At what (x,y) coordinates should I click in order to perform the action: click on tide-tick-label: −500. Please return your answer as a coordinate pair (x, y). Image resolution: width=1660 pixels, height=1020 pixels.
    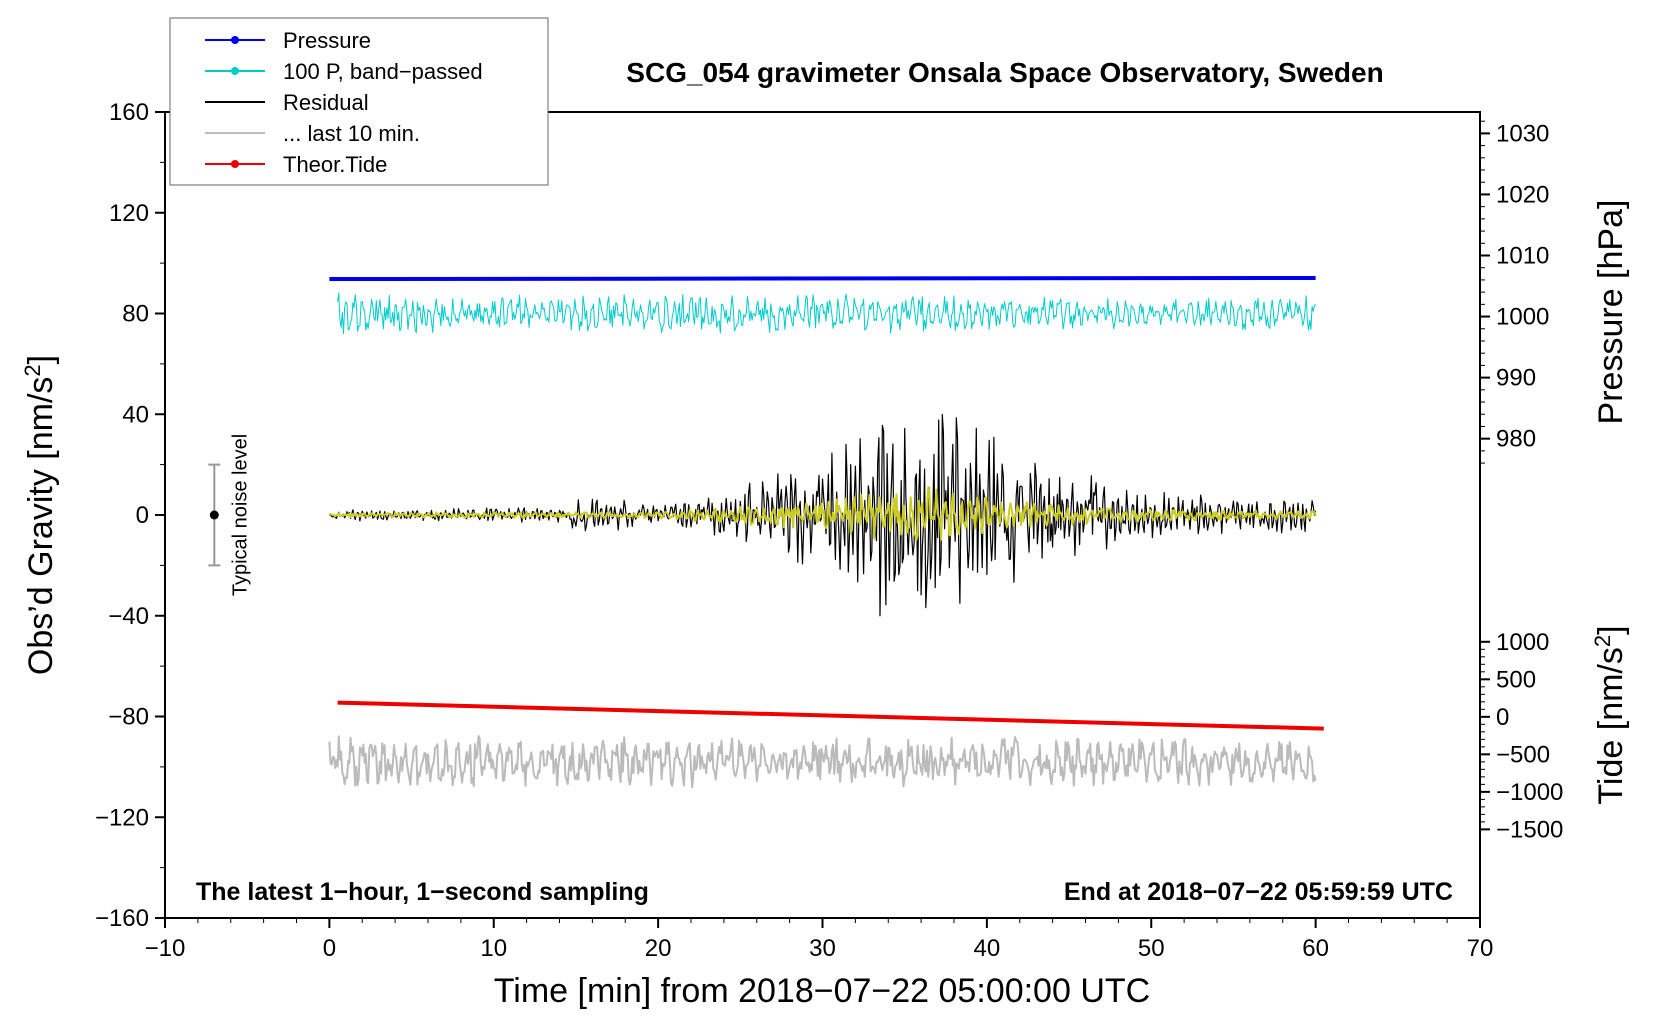
    Looking at the image, I should click on (1523, 754).